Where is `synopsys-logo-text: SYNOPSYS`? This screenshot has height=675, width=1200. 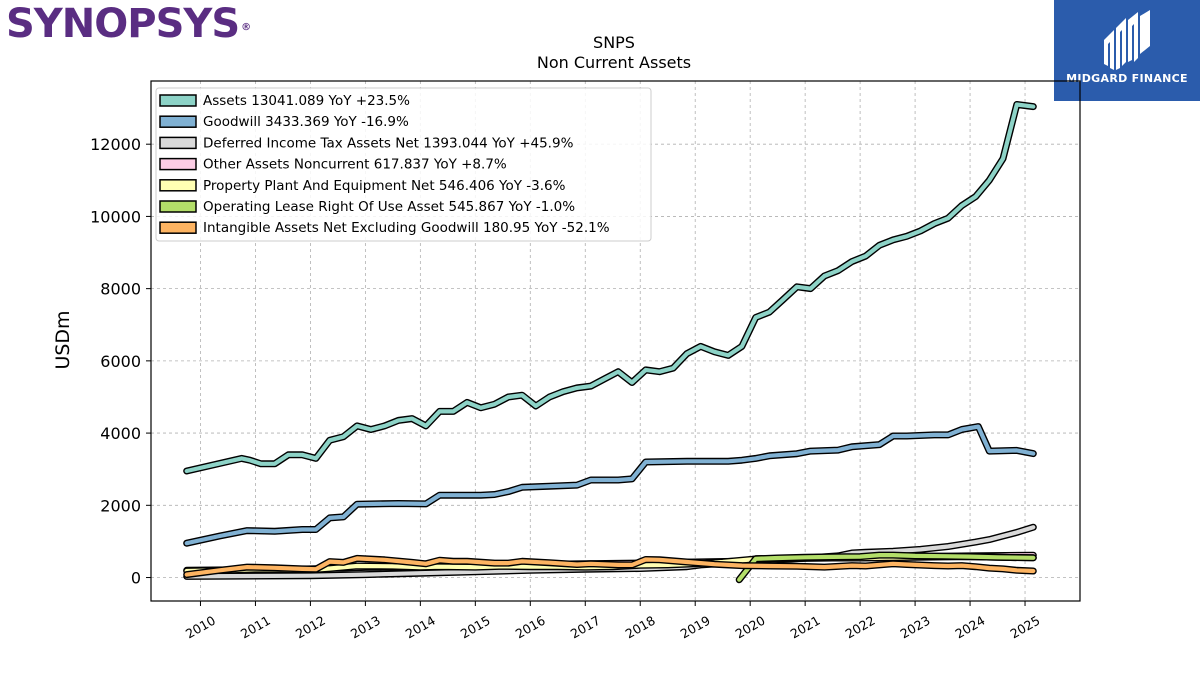
synopsys-logo-text: SYNOPSYS is located at coordinates (123, 24).